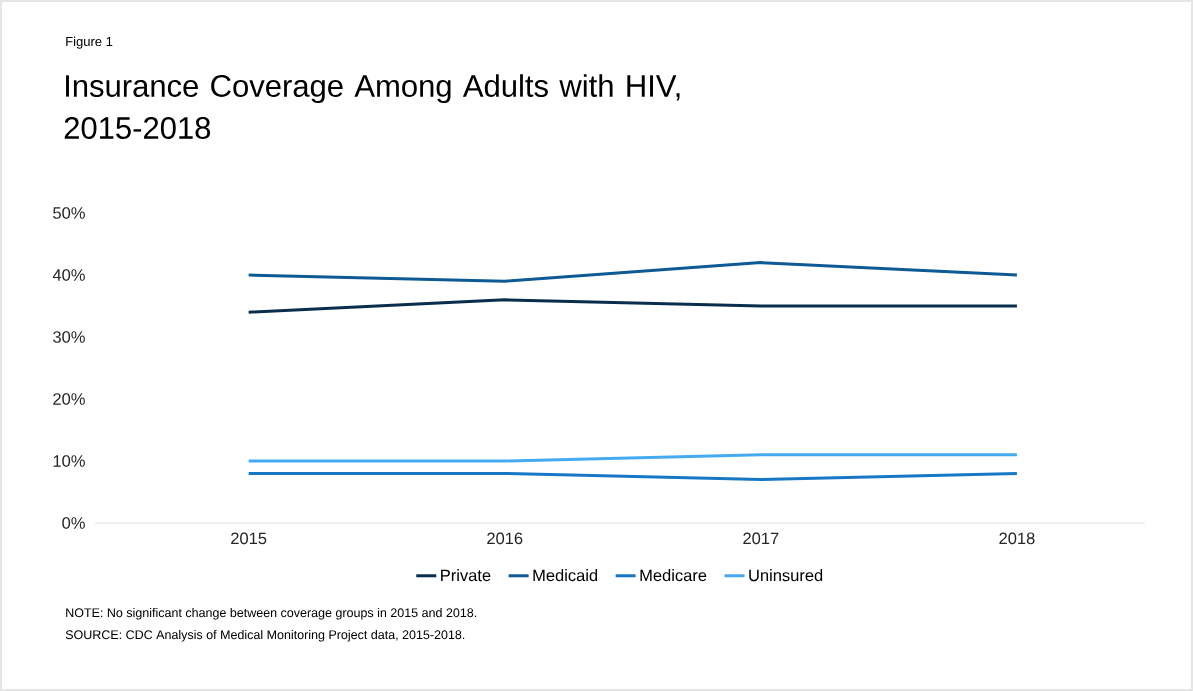  Describe the element at coordinates (249, 538) in the screenshot. I see `x-tick-label: 2015` at that location.